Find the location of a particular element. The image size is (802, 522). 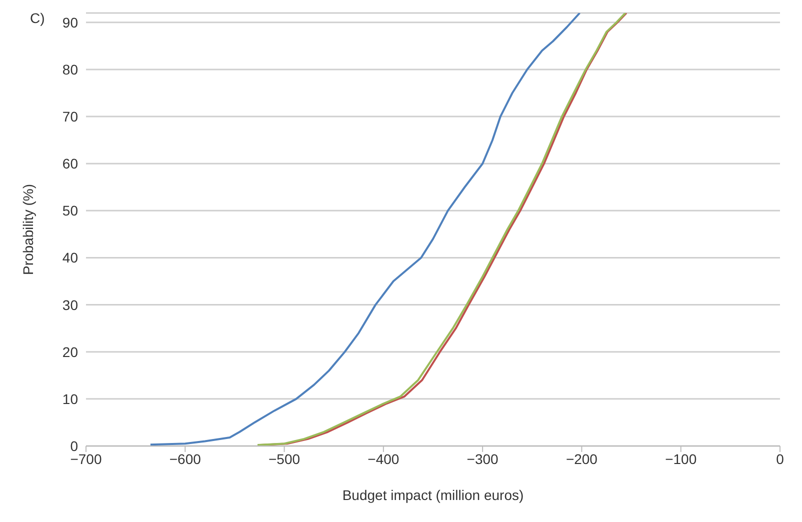

x-tick-label: −100 is located at coordinates (681, 458).